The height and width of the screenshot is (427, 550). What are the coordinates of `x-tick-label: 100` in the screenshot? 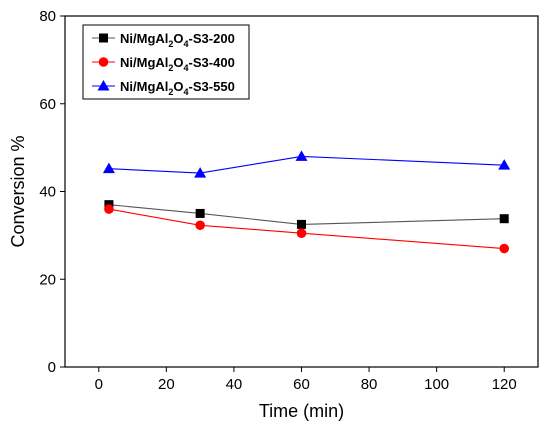 It's located at (436, 384).